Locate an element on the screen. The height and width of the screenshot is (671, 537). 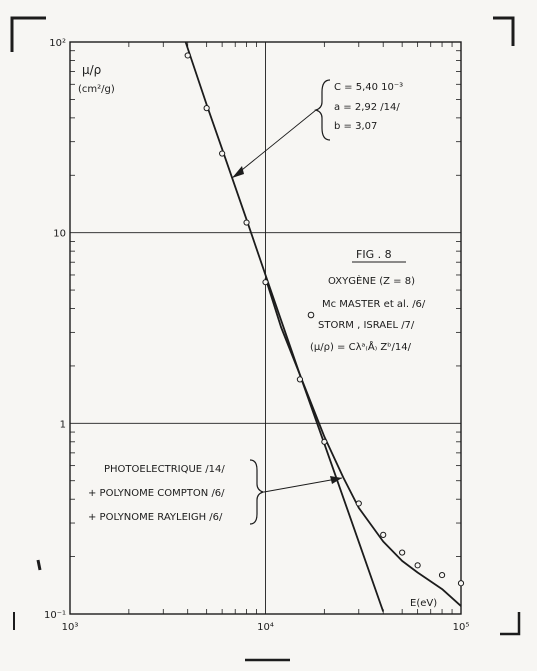
curve-pointer-arrowhead is located at coordinates (336, 480).